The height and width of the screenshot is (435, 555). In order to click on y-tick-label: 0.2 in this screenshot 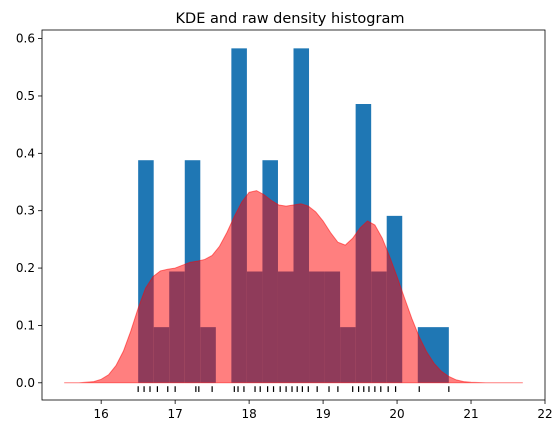, I will do `click(25, 268)`.